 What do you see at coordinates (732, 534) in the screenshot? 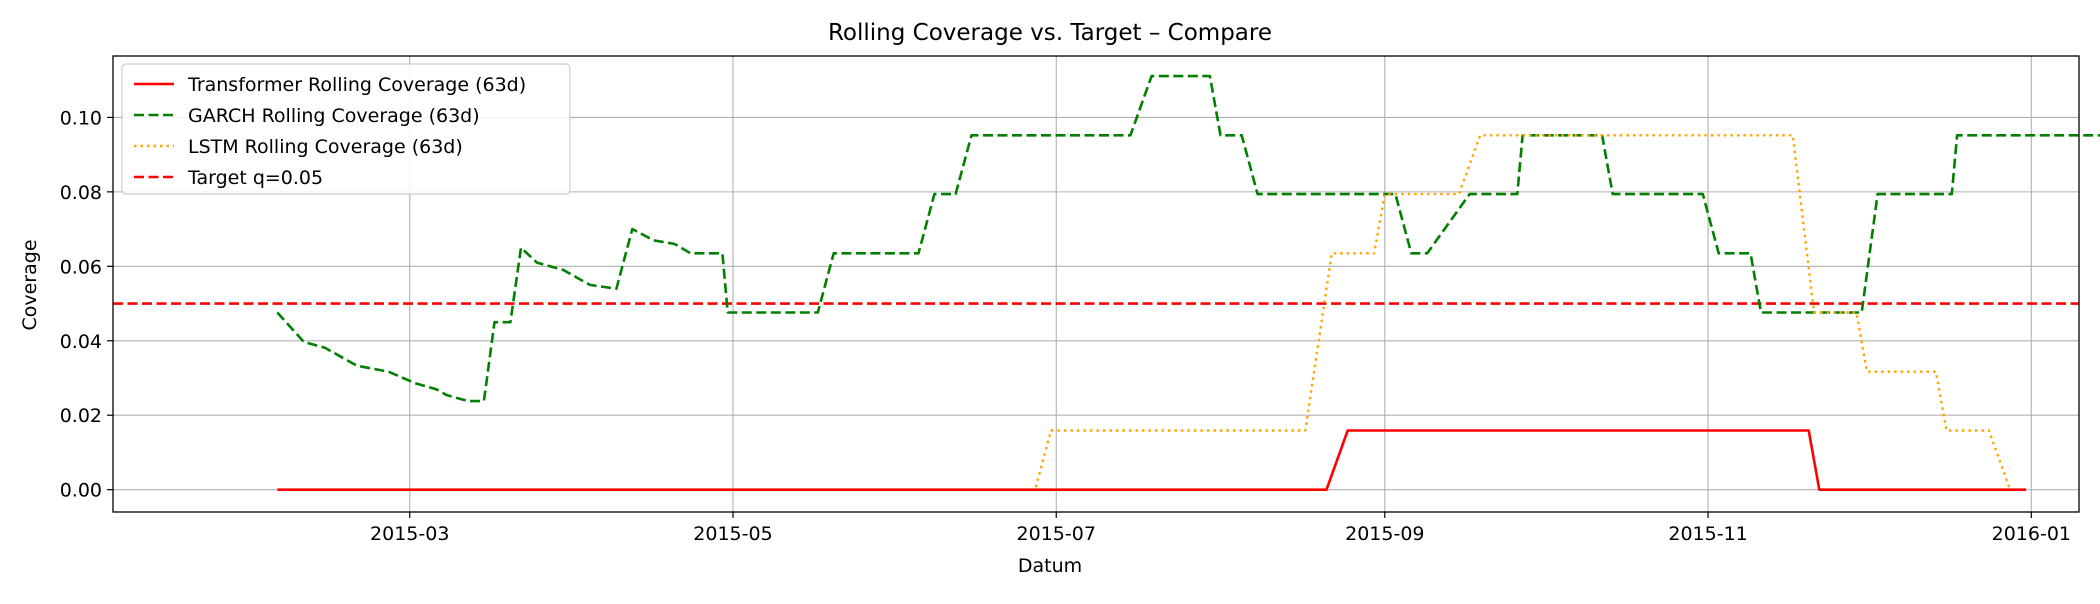
I see `x-tick-label: 2015-05` at bounding box center [732, 534].